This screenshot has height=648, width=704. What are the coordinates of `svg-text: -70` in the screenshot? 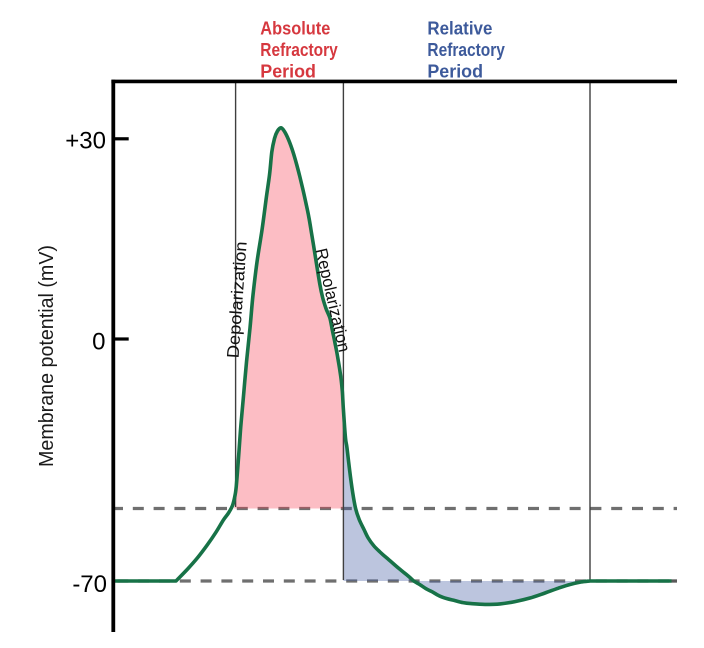 It's located at (89, 584).